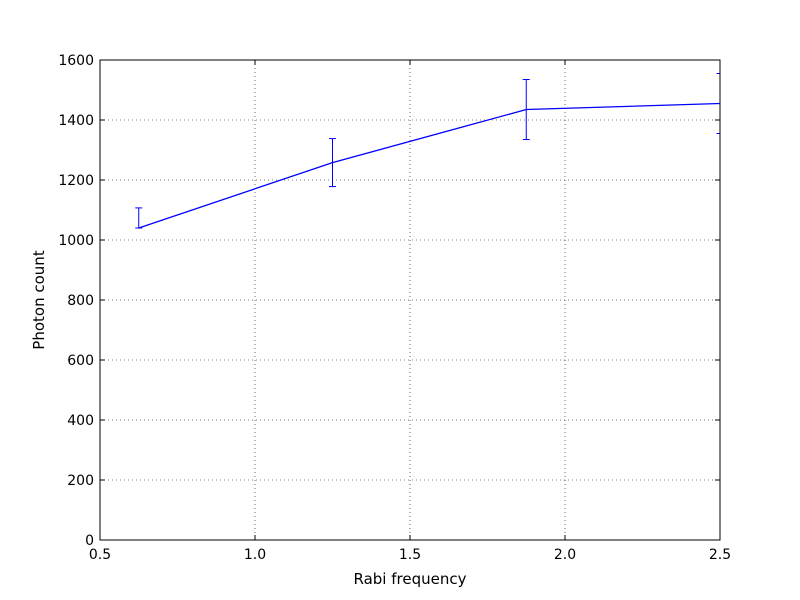 This screenshot has height=600, width=800. What do you see at coordinates (89, 541) in the screenshot?
I see `y-tick-label: 0` at bounding box center [89, 541].